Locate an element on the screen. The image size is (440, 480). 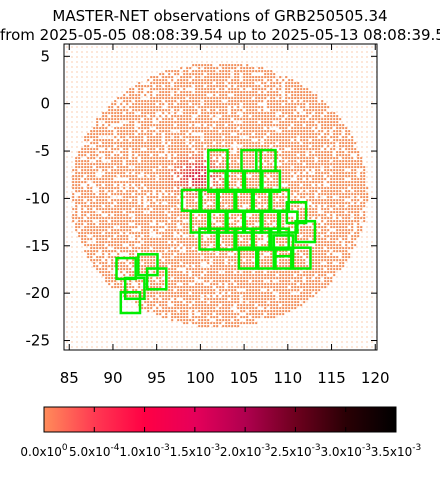
y-tick-label: -5 is located at coordinates (42, 151).